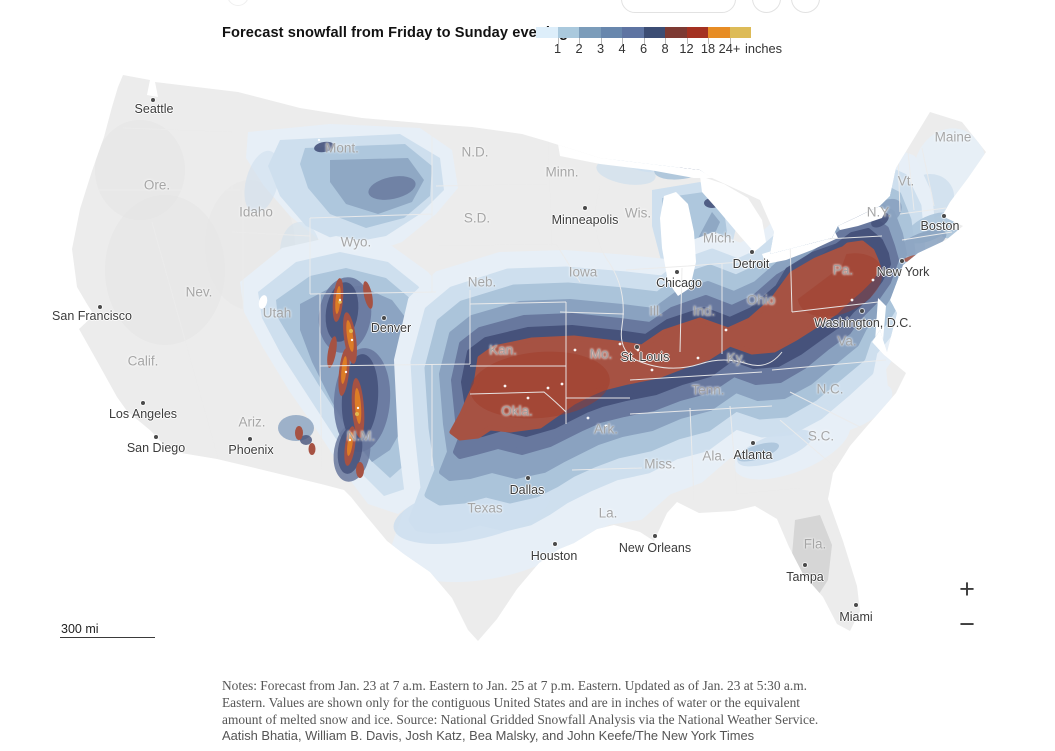 The image size is (1055, 751). Describe the element at coordinates (763, 48) in the screenshot. I see `legend-unit-label: inches` at that location.